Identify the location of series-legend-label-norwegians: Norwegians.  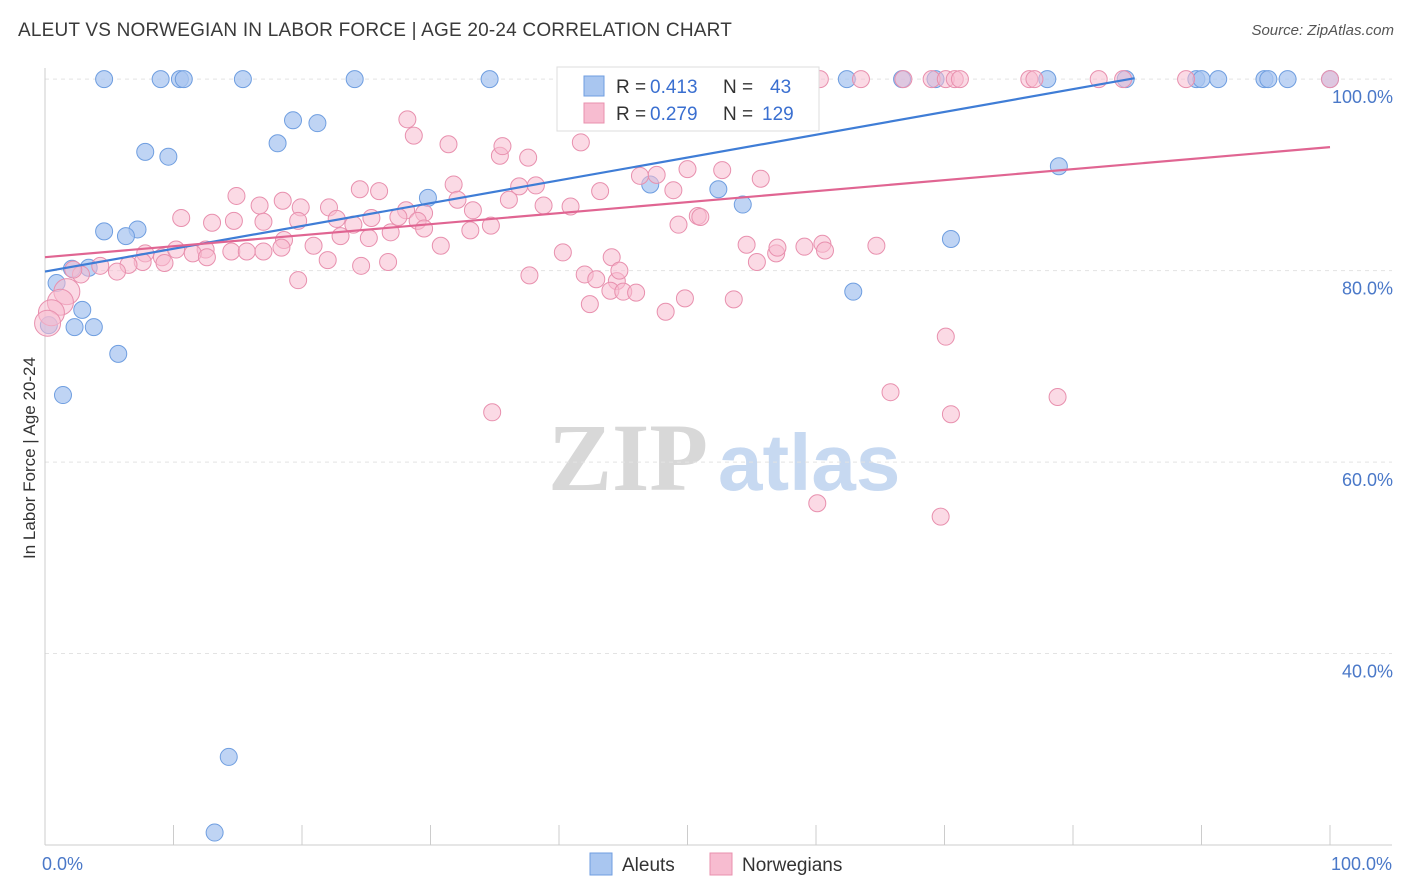
(792, 865).